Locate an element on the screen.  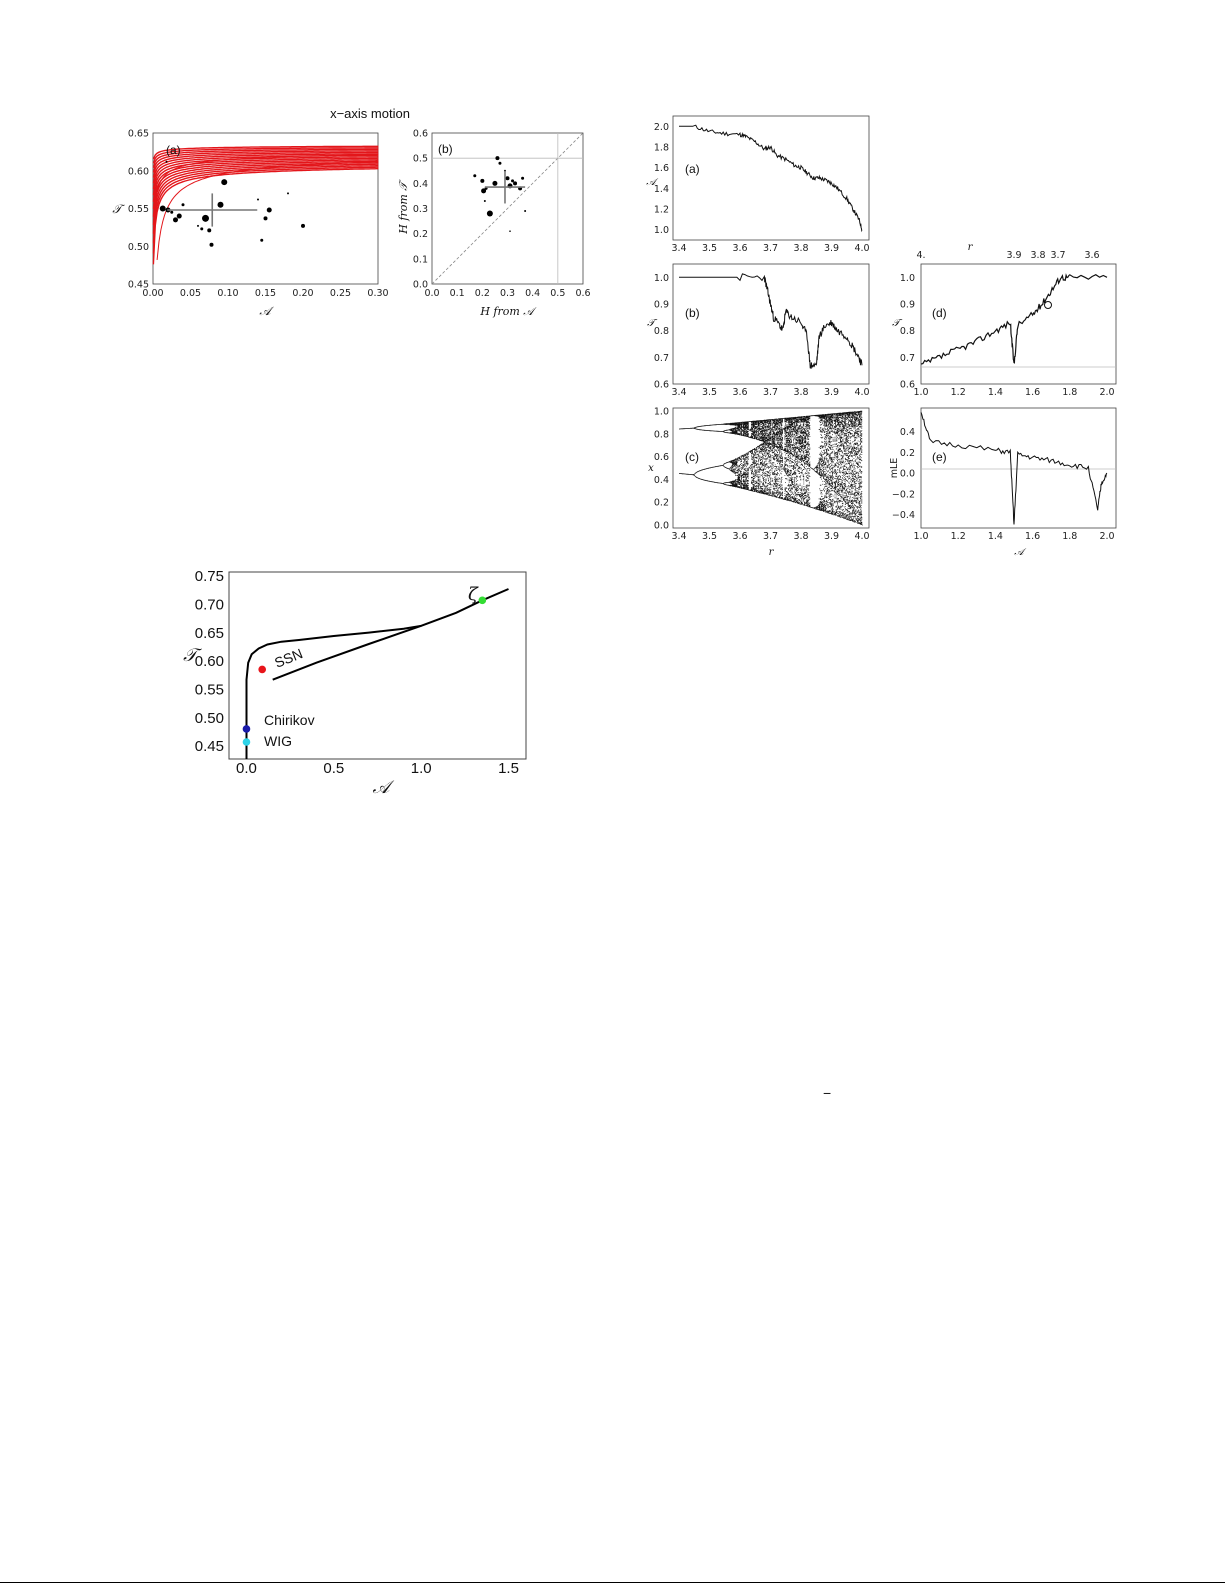
x-tick-label: 1.2 is located at coordinates (958, 536).